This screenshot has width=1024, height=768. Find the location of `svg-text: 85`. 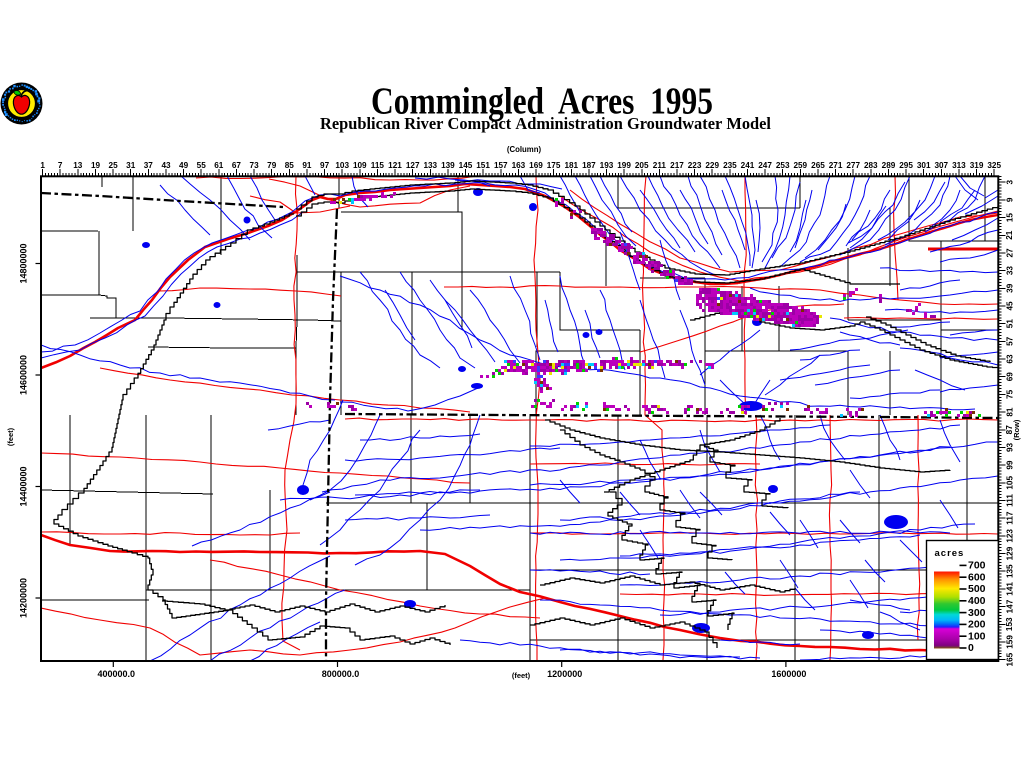

svg-text: 85 is located at coordinates (290, 165).